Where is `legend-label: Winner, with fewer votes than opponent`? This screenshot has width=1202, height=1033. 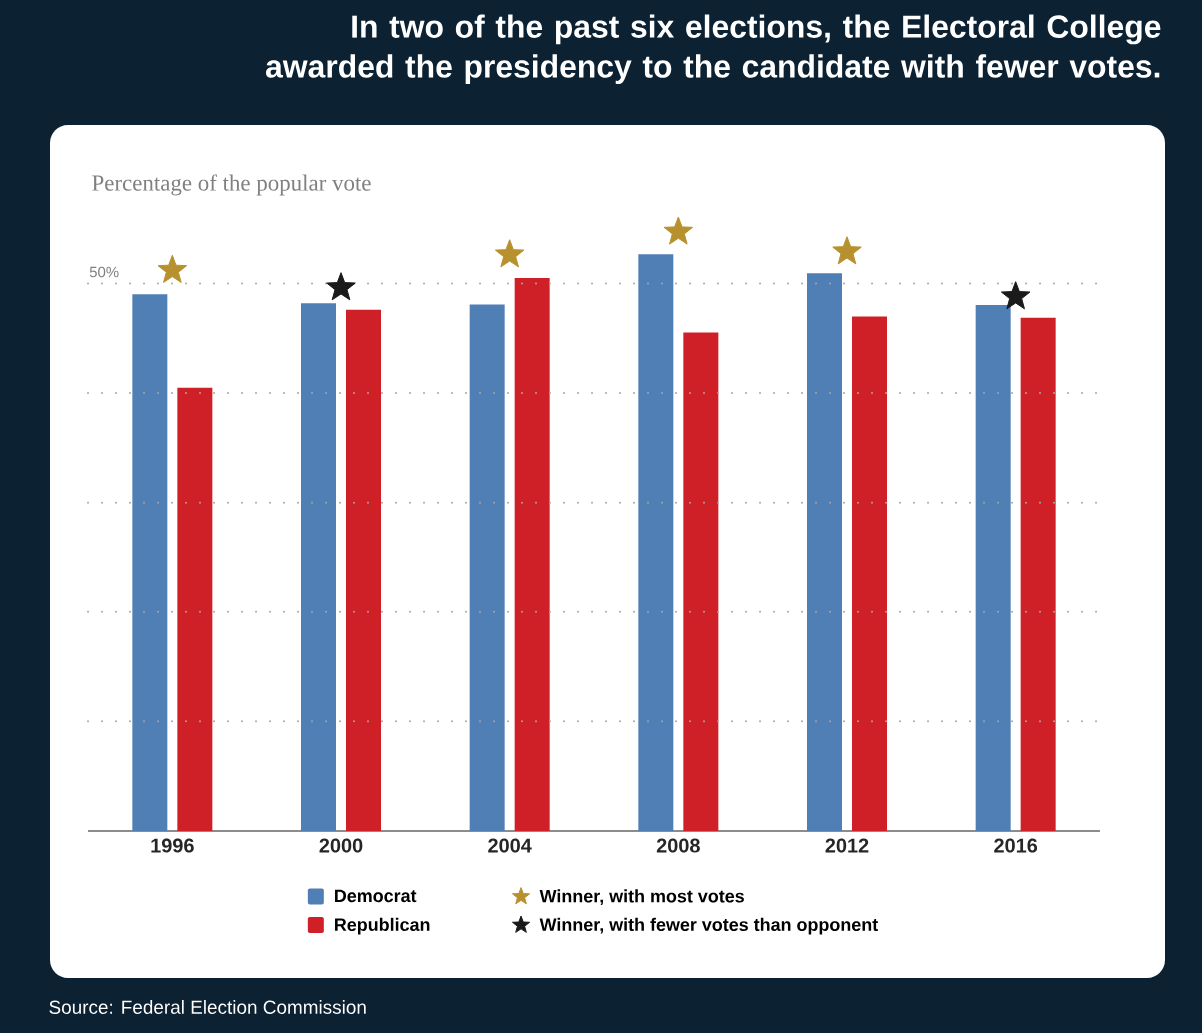 legend-label: Winner, with fewer votes than opponent is located at coordinates (708, 926).